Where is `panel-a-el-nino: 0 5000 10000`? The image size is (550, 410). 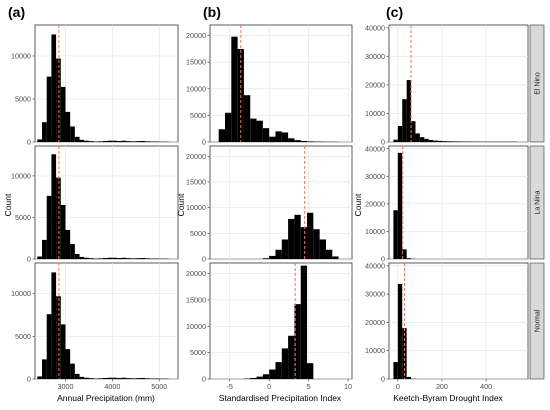
panel-a-el-nino: 0 5000 10000 is located at coordinates (95, 85).